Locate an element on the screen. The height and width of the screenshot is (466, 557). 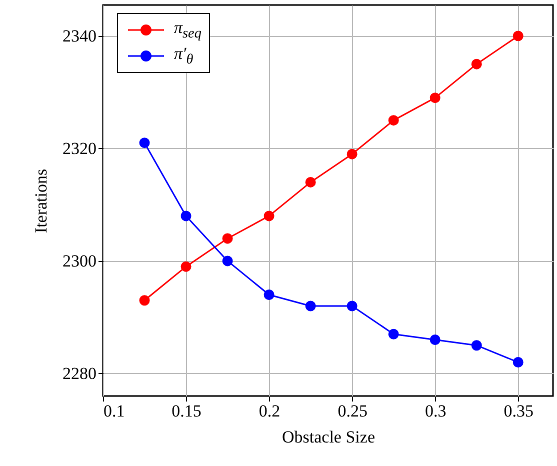
x-tick-label: 0.3 is located at coordinates (435, 411).